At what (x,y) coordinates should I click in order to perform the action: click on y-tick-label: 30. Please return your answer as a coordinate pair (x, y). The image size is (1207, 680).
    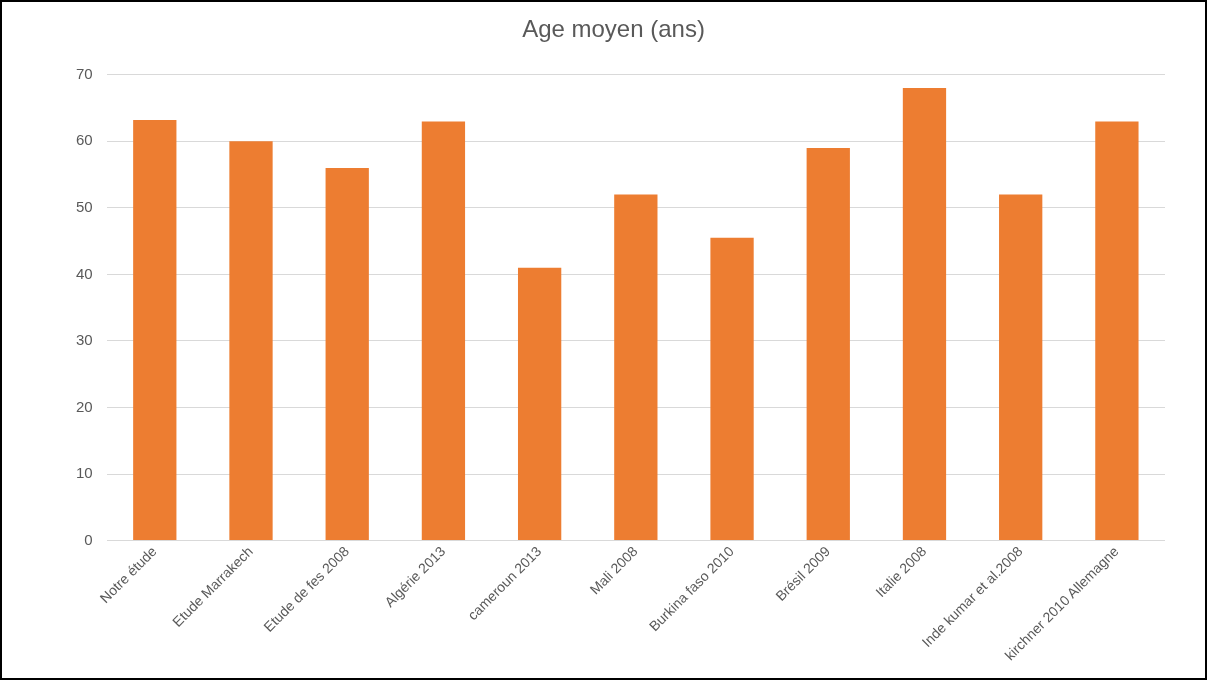
    Looking at the image, I should click on (84, 340).